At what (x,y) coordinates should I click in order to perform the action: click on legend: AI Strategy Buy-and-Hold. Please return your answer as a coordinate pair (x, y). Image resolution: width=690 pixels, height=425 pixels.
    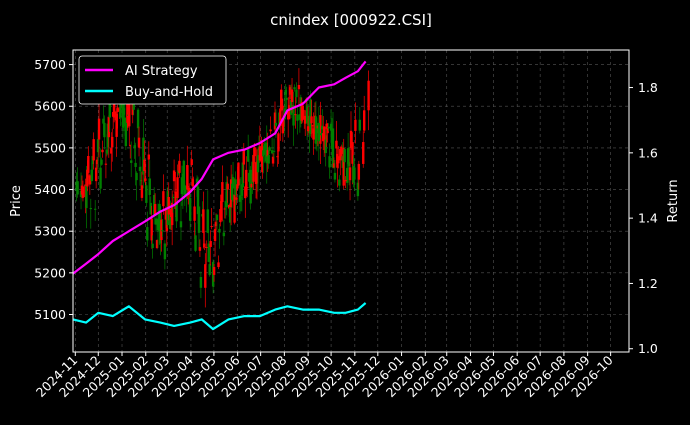
    Looking at the image, I should click on (152, 80).